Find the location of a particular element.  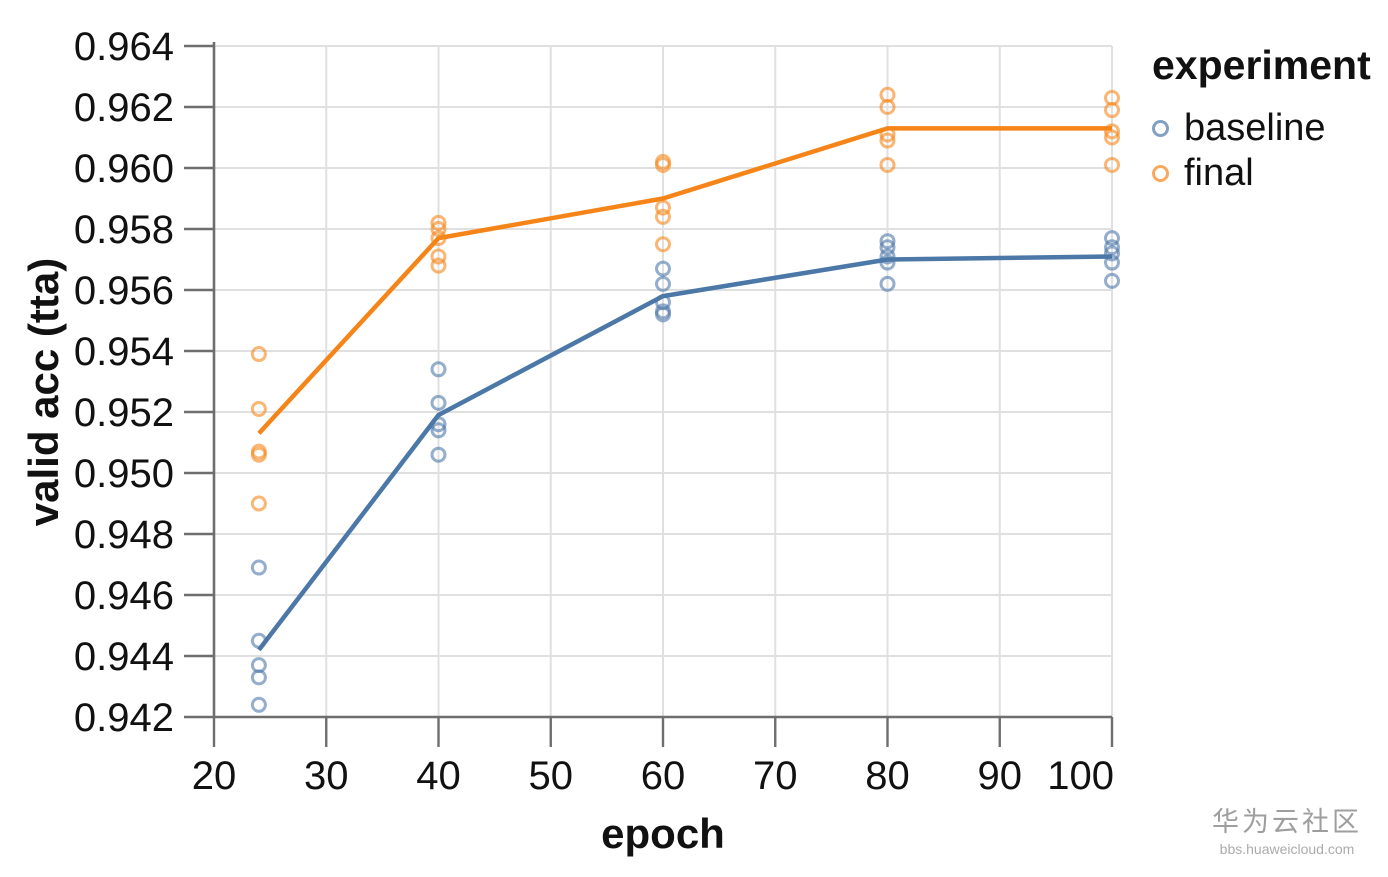

legend: experiment baseline final is located at coordinates (1261, 120).